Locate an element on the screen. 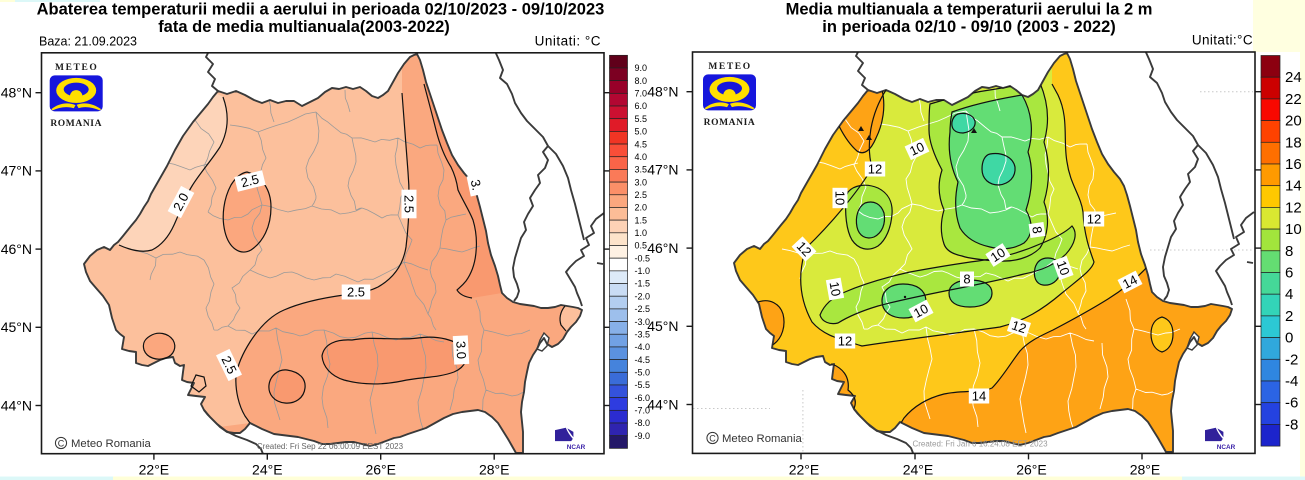 The image size is (1305, 480). svg-text: -6.0 is located at coordinates (643, 398).